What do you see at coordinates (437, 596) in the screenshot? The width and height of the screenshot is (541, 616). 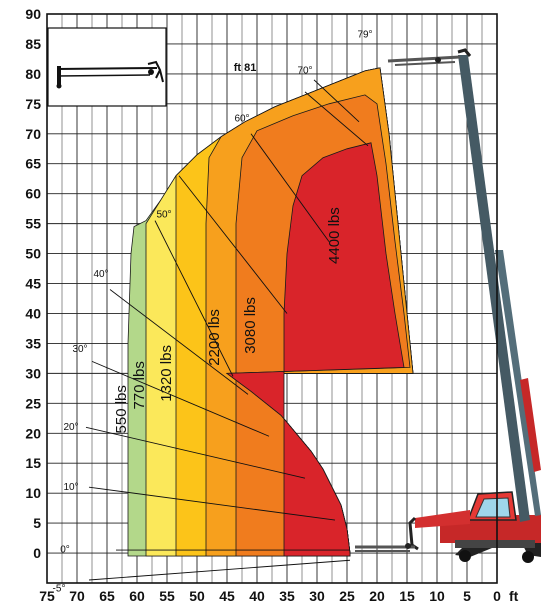 I see `x-tick-label: 10` at bounding box center [437, 596].